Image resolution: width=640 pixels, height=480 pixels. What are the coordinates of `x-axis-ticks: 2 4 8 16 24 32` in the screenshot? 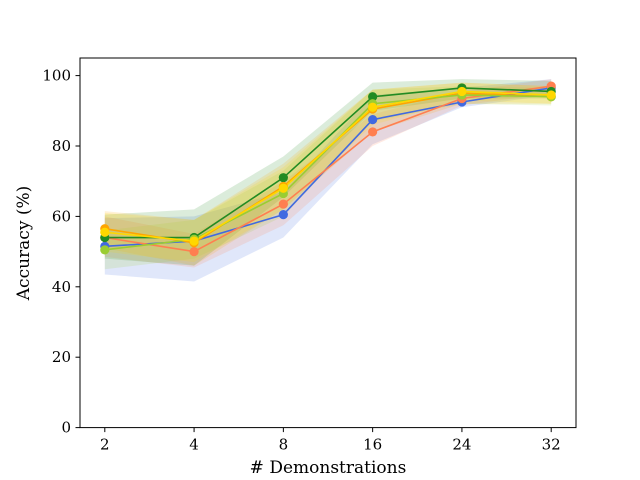 It's located at (330, 440).